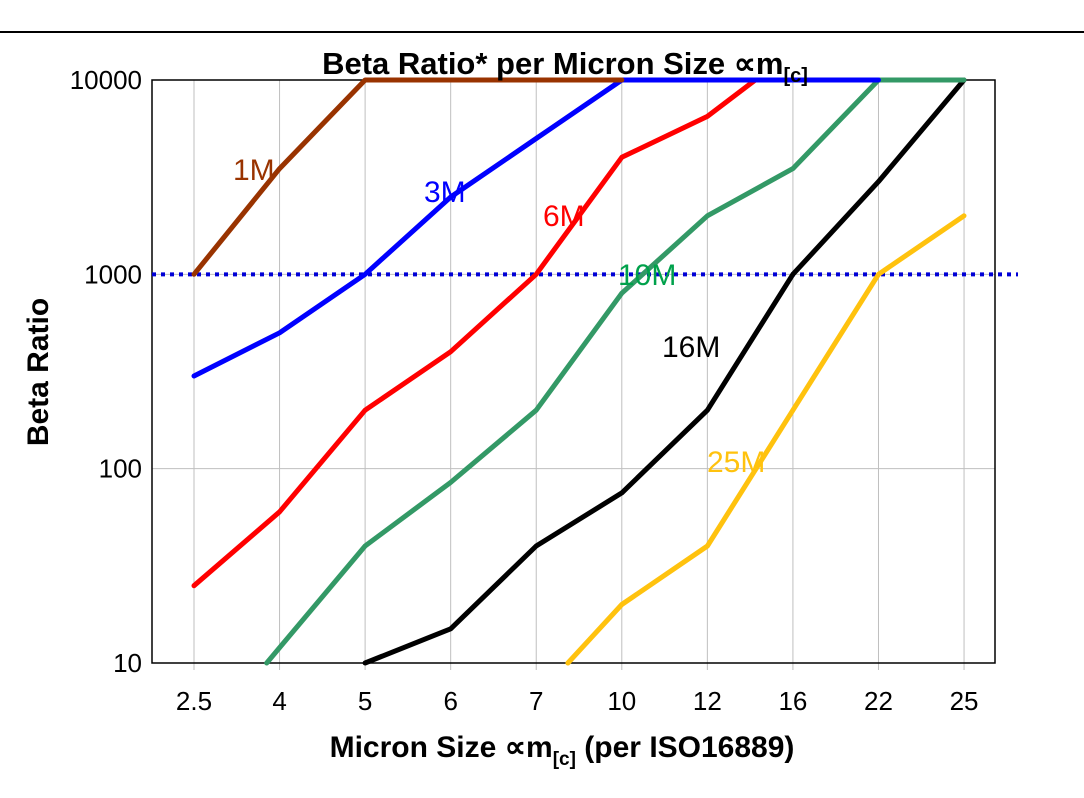  What do you see at coordinates (38, 372) in the screenshot?
I see `y-axis-title: Beta Ratio` at bounding box center [38, 372].